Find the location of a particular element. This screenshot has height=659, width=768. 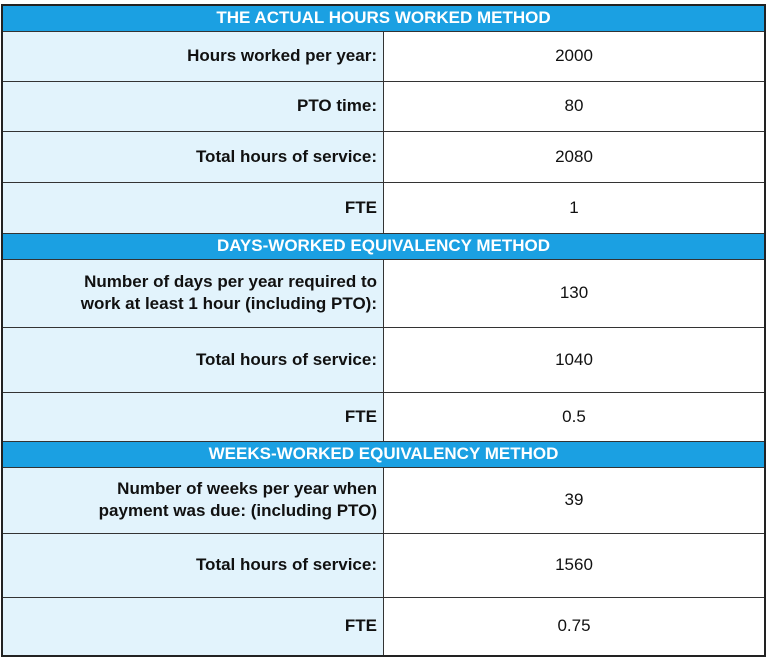

data-row: Total hours of service: 1040 is located at coordinates (383, 359).